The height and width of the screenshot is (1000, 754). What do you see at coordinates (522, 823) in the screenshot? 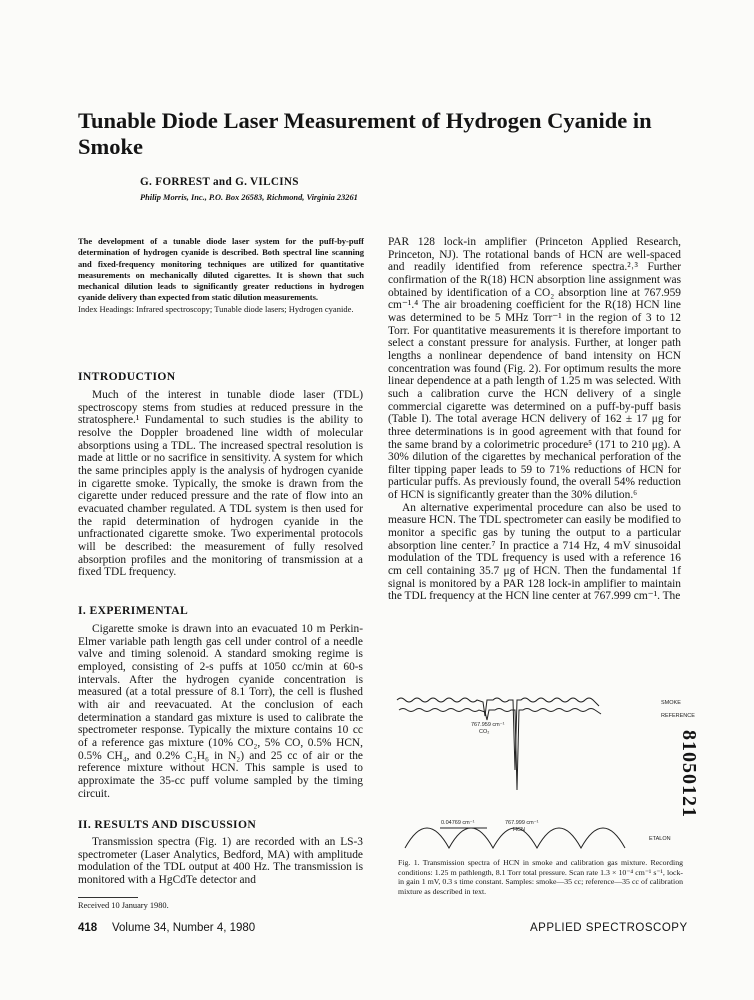
I see `fig-label: 767.999 cm⁻¹` at bounding box center [522, 823].